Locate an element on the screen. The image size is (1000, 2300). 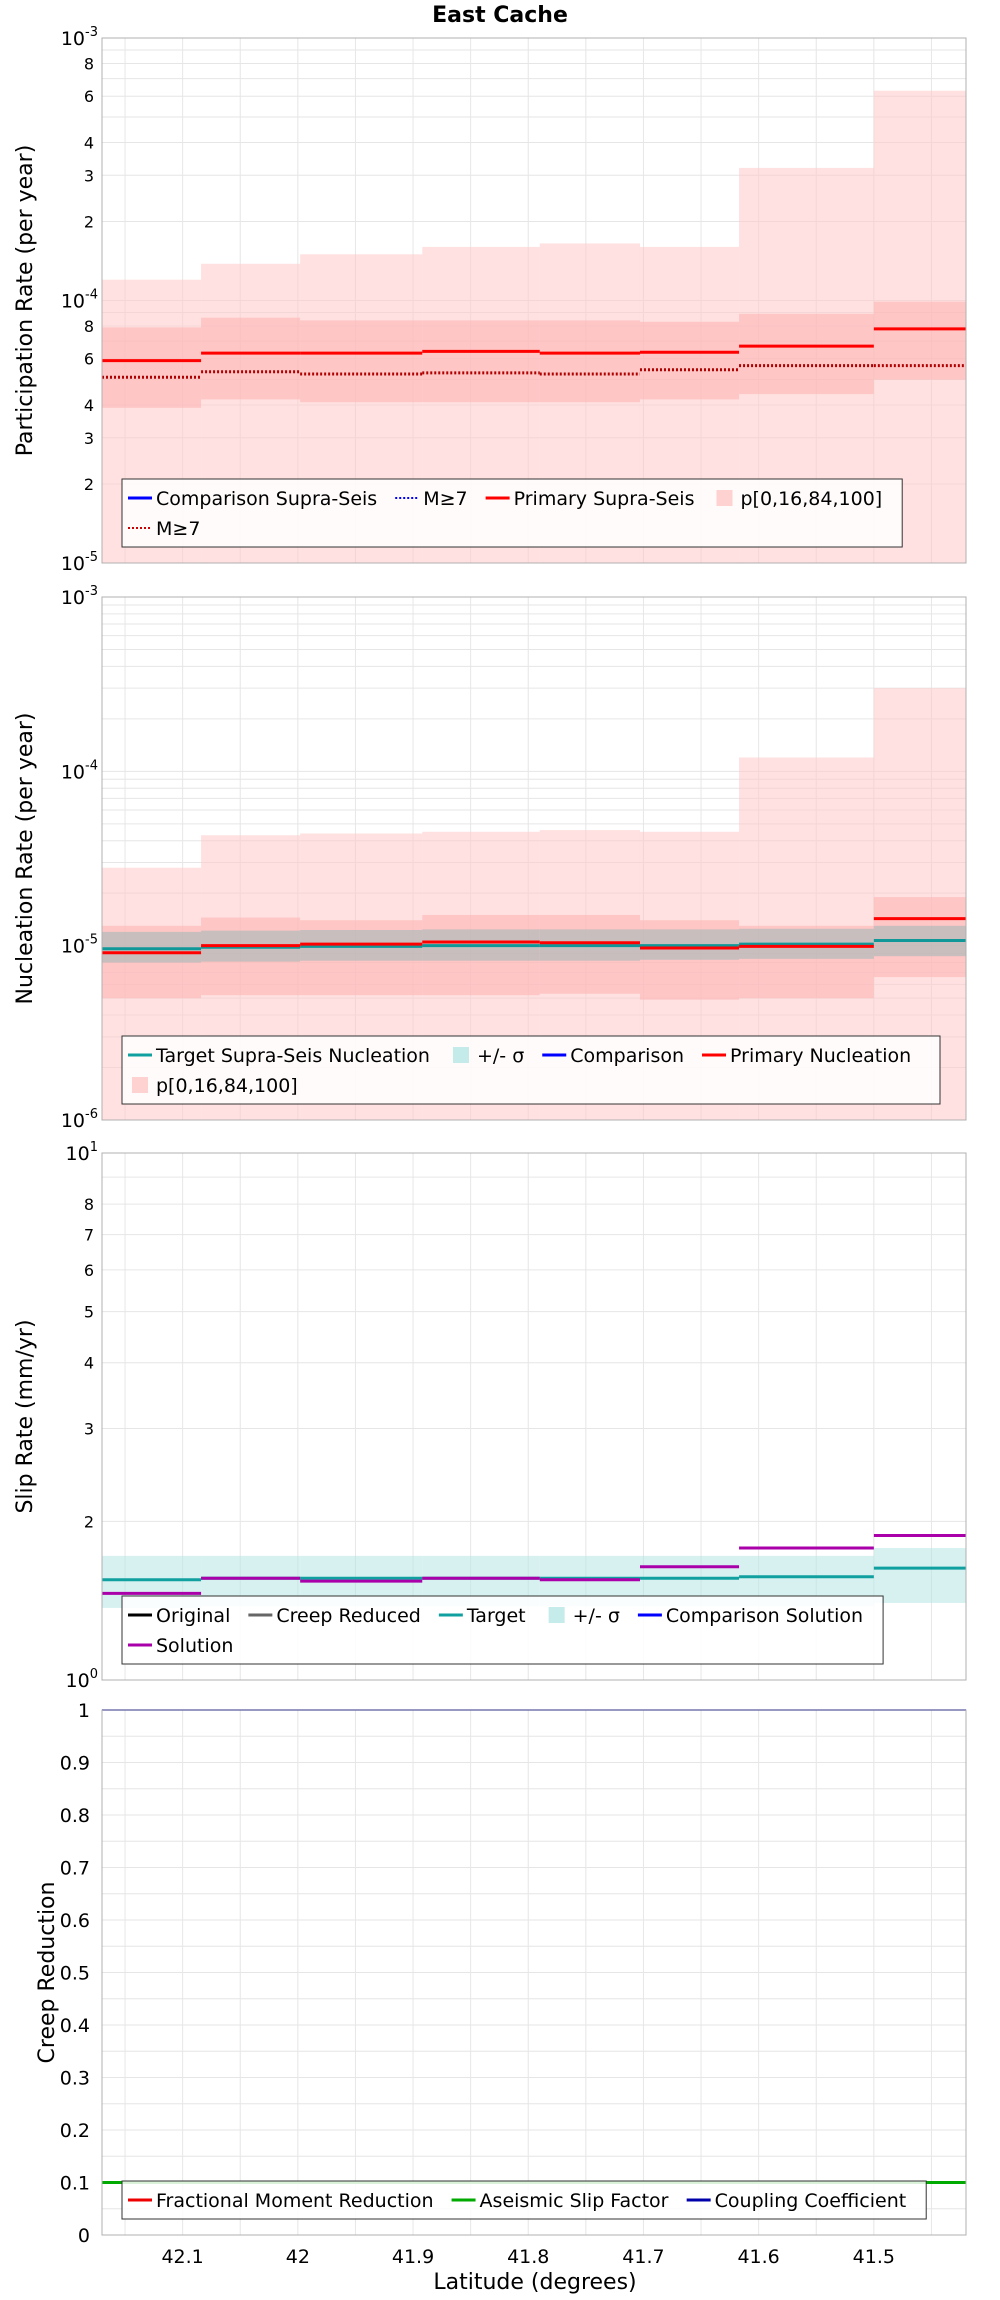
y-minor-label: 7 is located at coordinates (89, 1235).